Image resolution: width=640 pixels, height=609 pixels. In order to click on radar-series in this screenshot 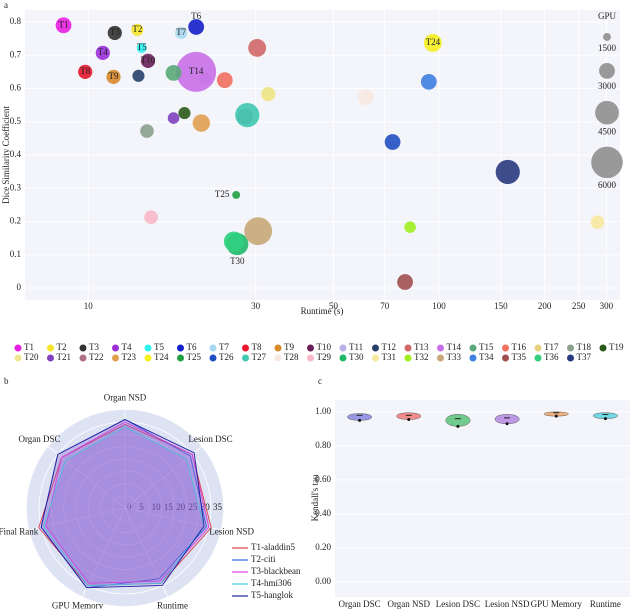, I will do `click(122, 504)`.